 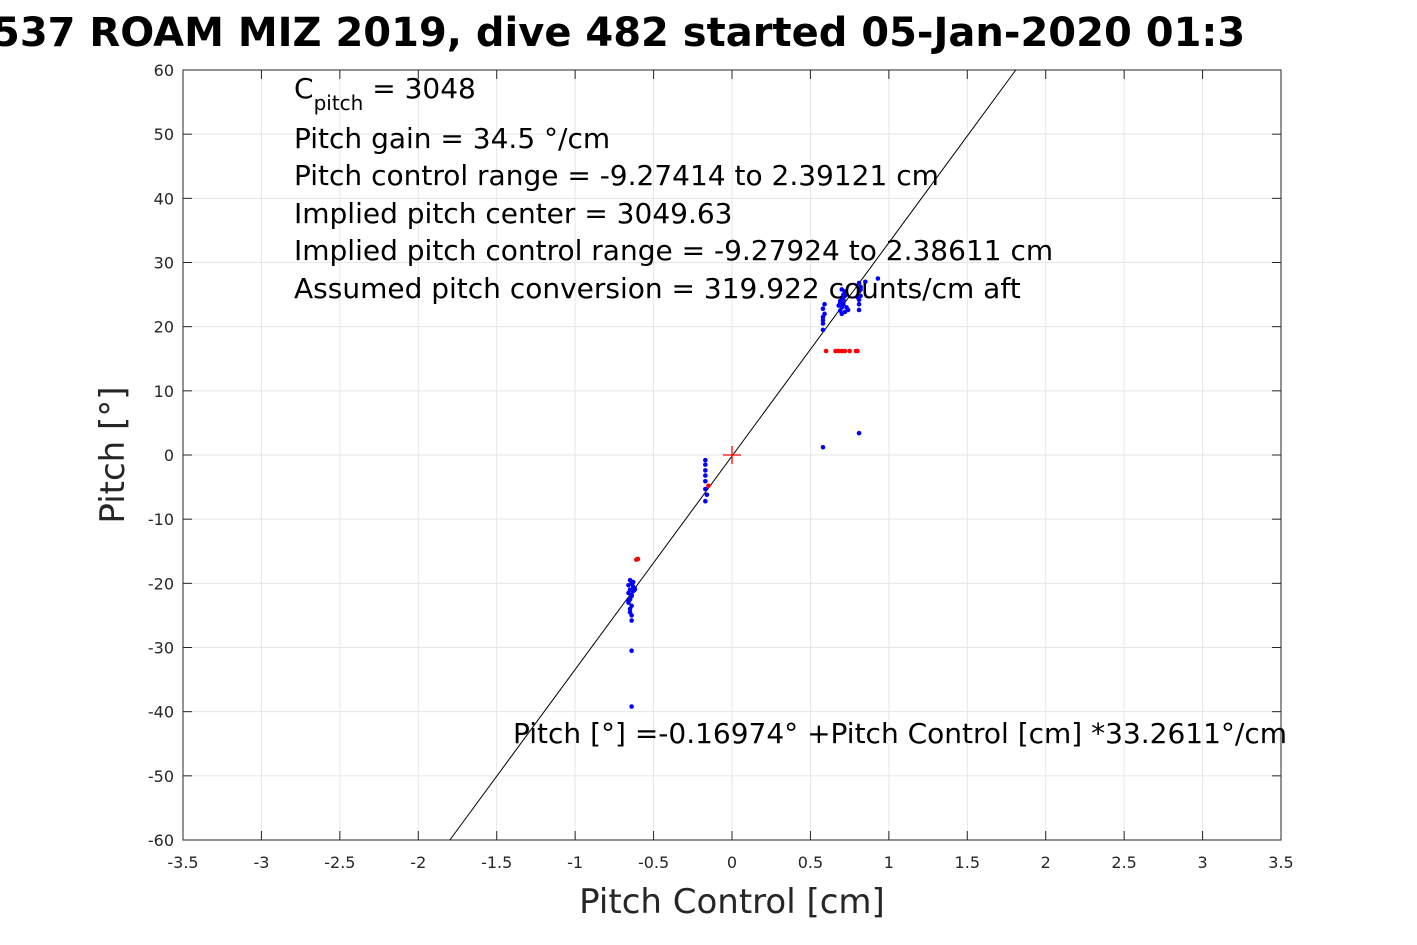 I want to click on x-tick-label: 0.5, so click(x=810, y=862).